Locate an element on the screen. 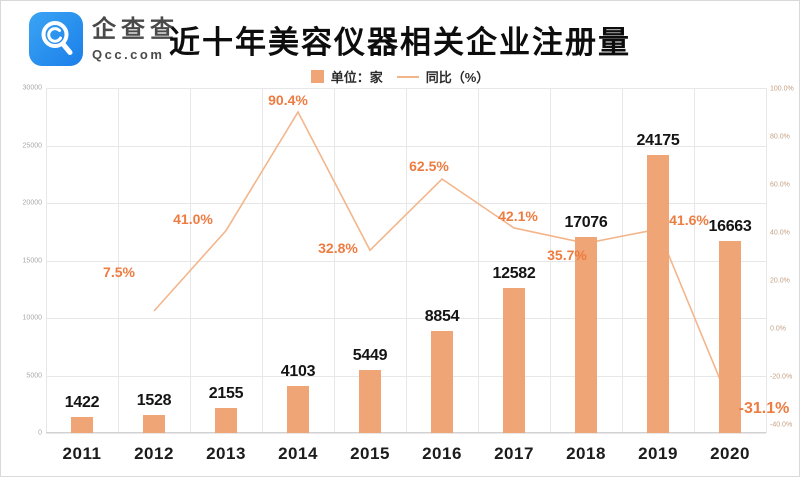  line-point-label: -31.1% is located at coordinates (764, 408).